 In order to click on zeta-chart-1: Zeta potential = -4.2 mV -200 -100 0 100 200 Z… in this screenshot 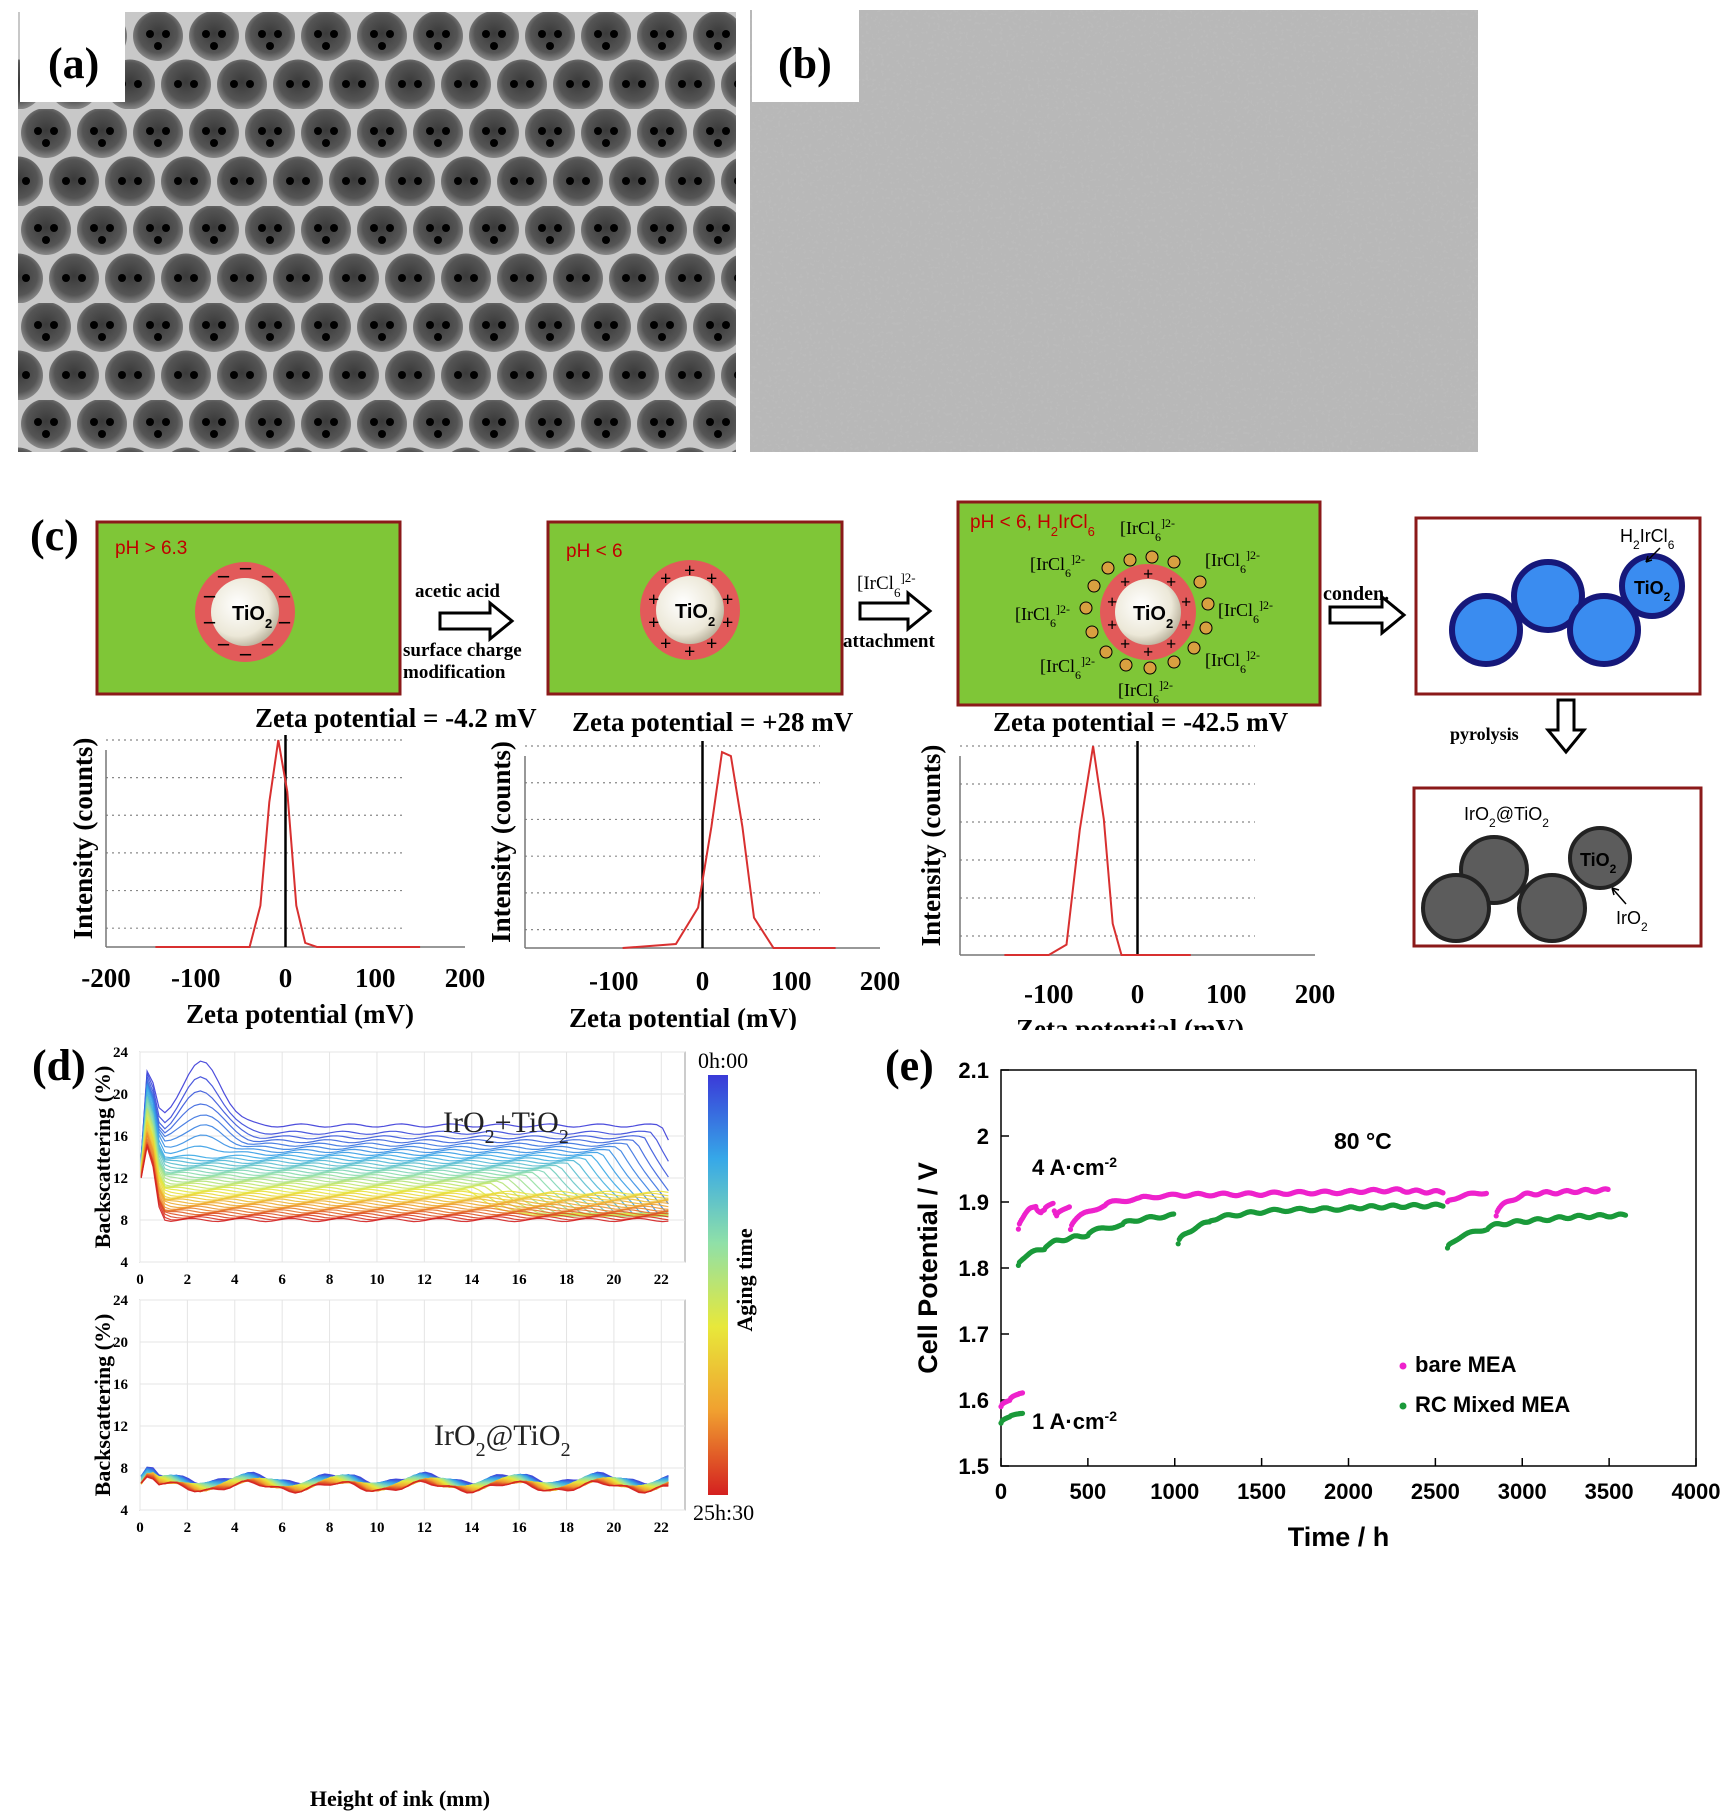, I will do `click(302, 866)`.